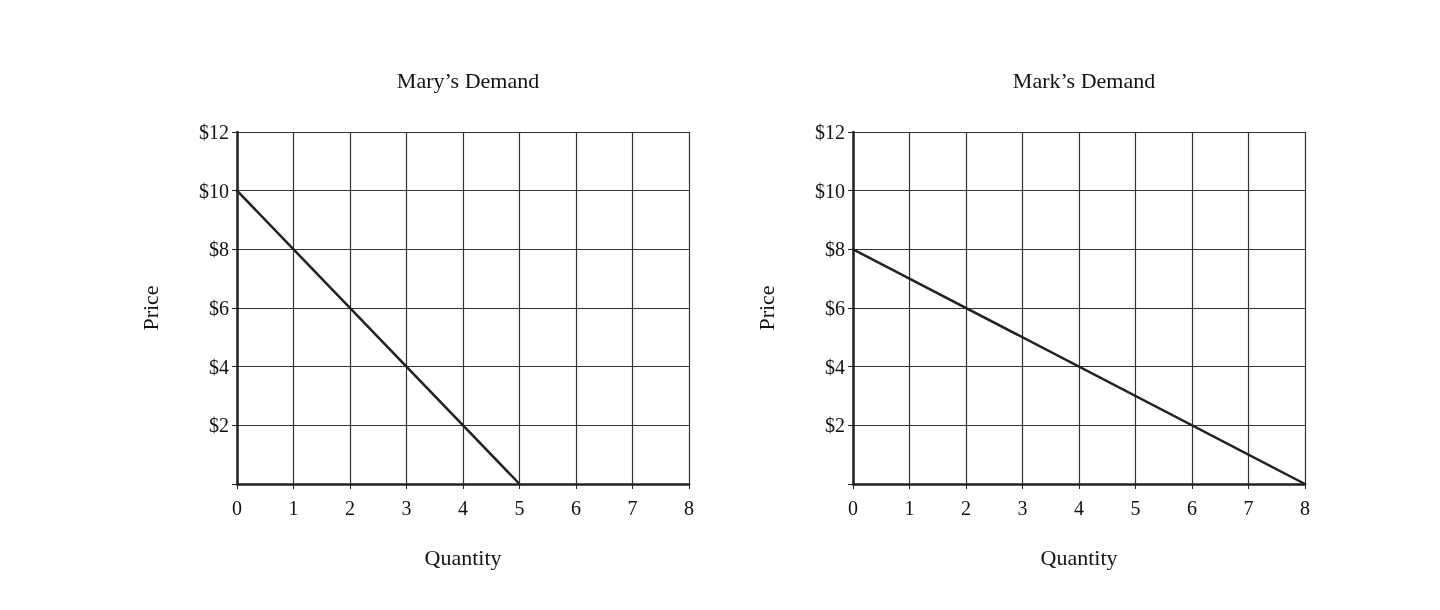 This screenshot has width=1440, height=610. What do you see at coordinates (1084, 80) in the screenshot?
I see `chart-title: Mark’s Demand` at bounding box center [1084, 80].